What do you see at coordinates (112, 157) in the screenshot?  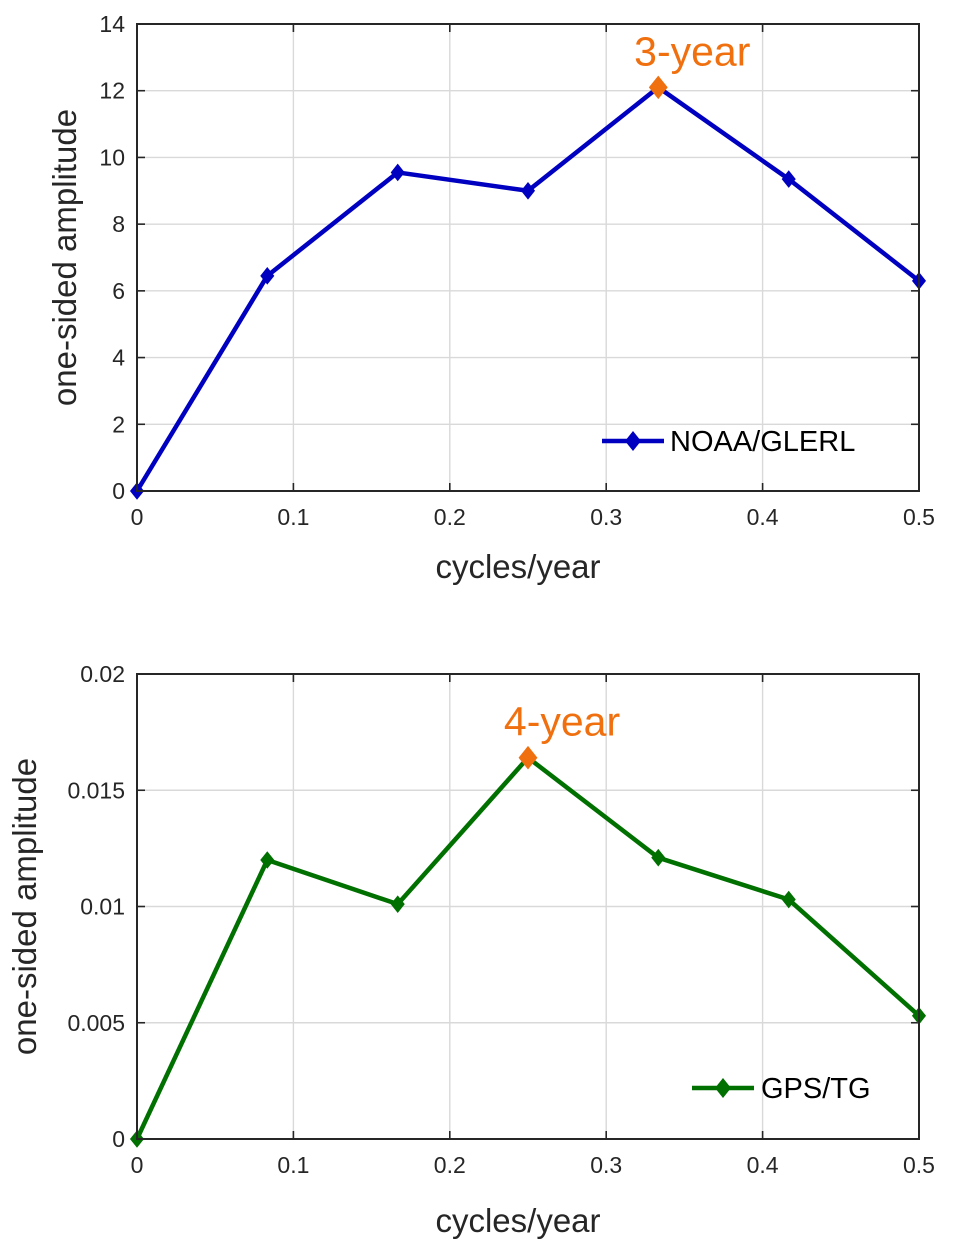 I see `y-tick-label: 10` at bounding box center [112, 157].